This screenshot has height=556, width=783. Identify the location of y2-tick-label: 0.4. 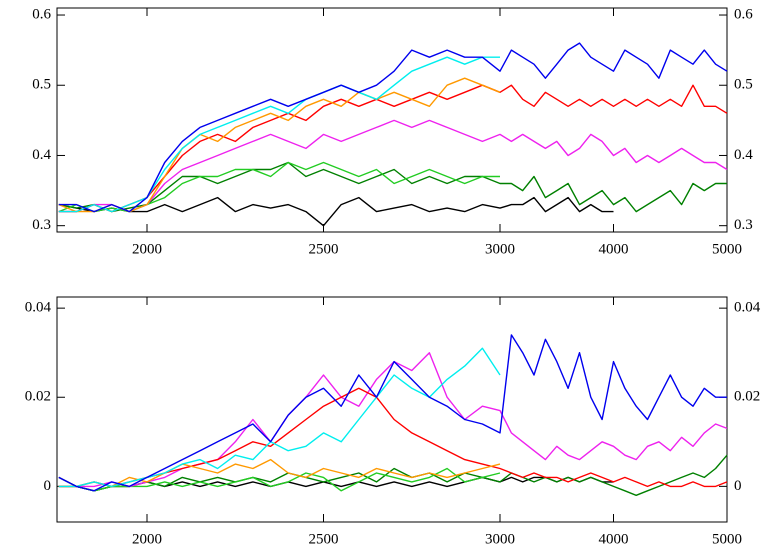
(743, 155).